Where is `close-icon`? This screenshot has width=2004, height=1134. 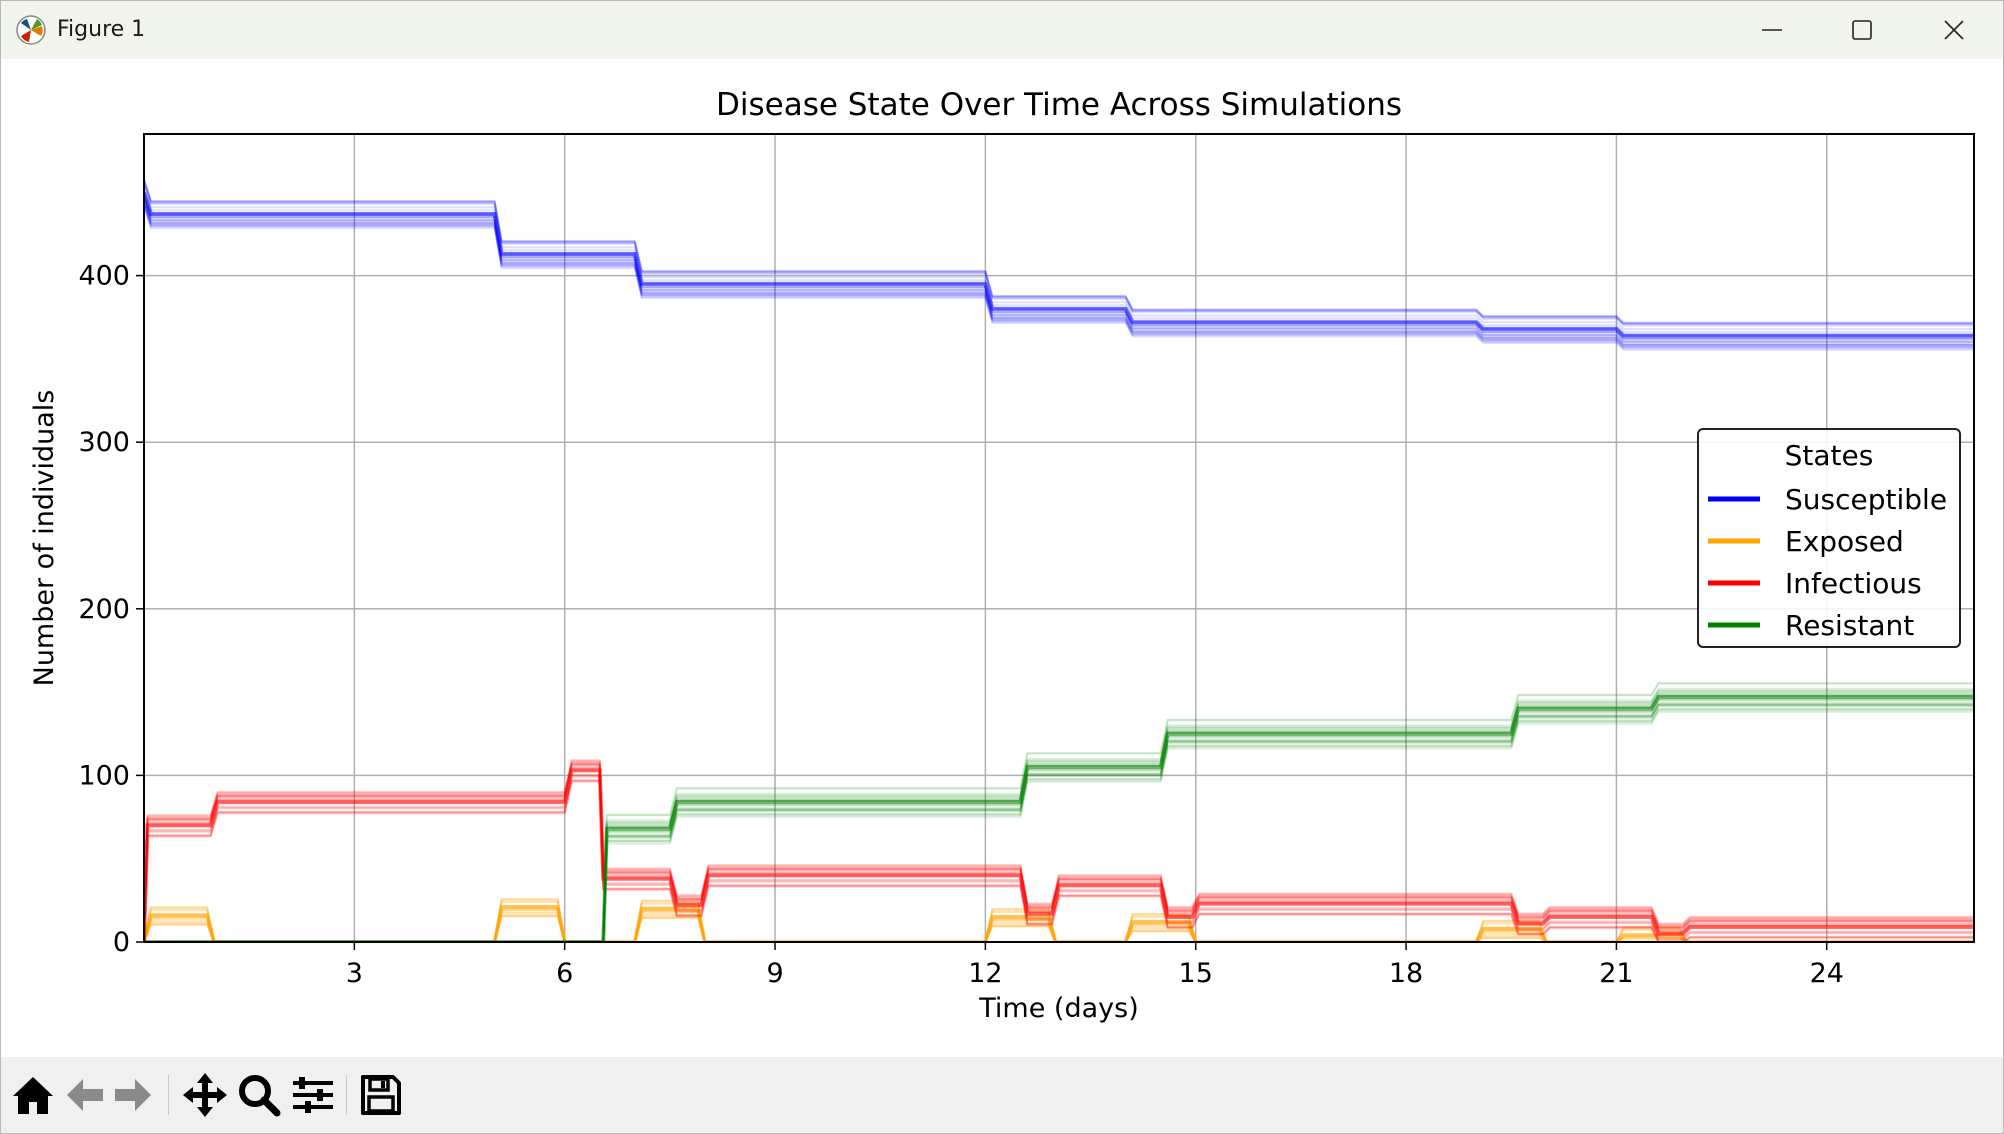 close-icon is located at coordinates (1954, 30).